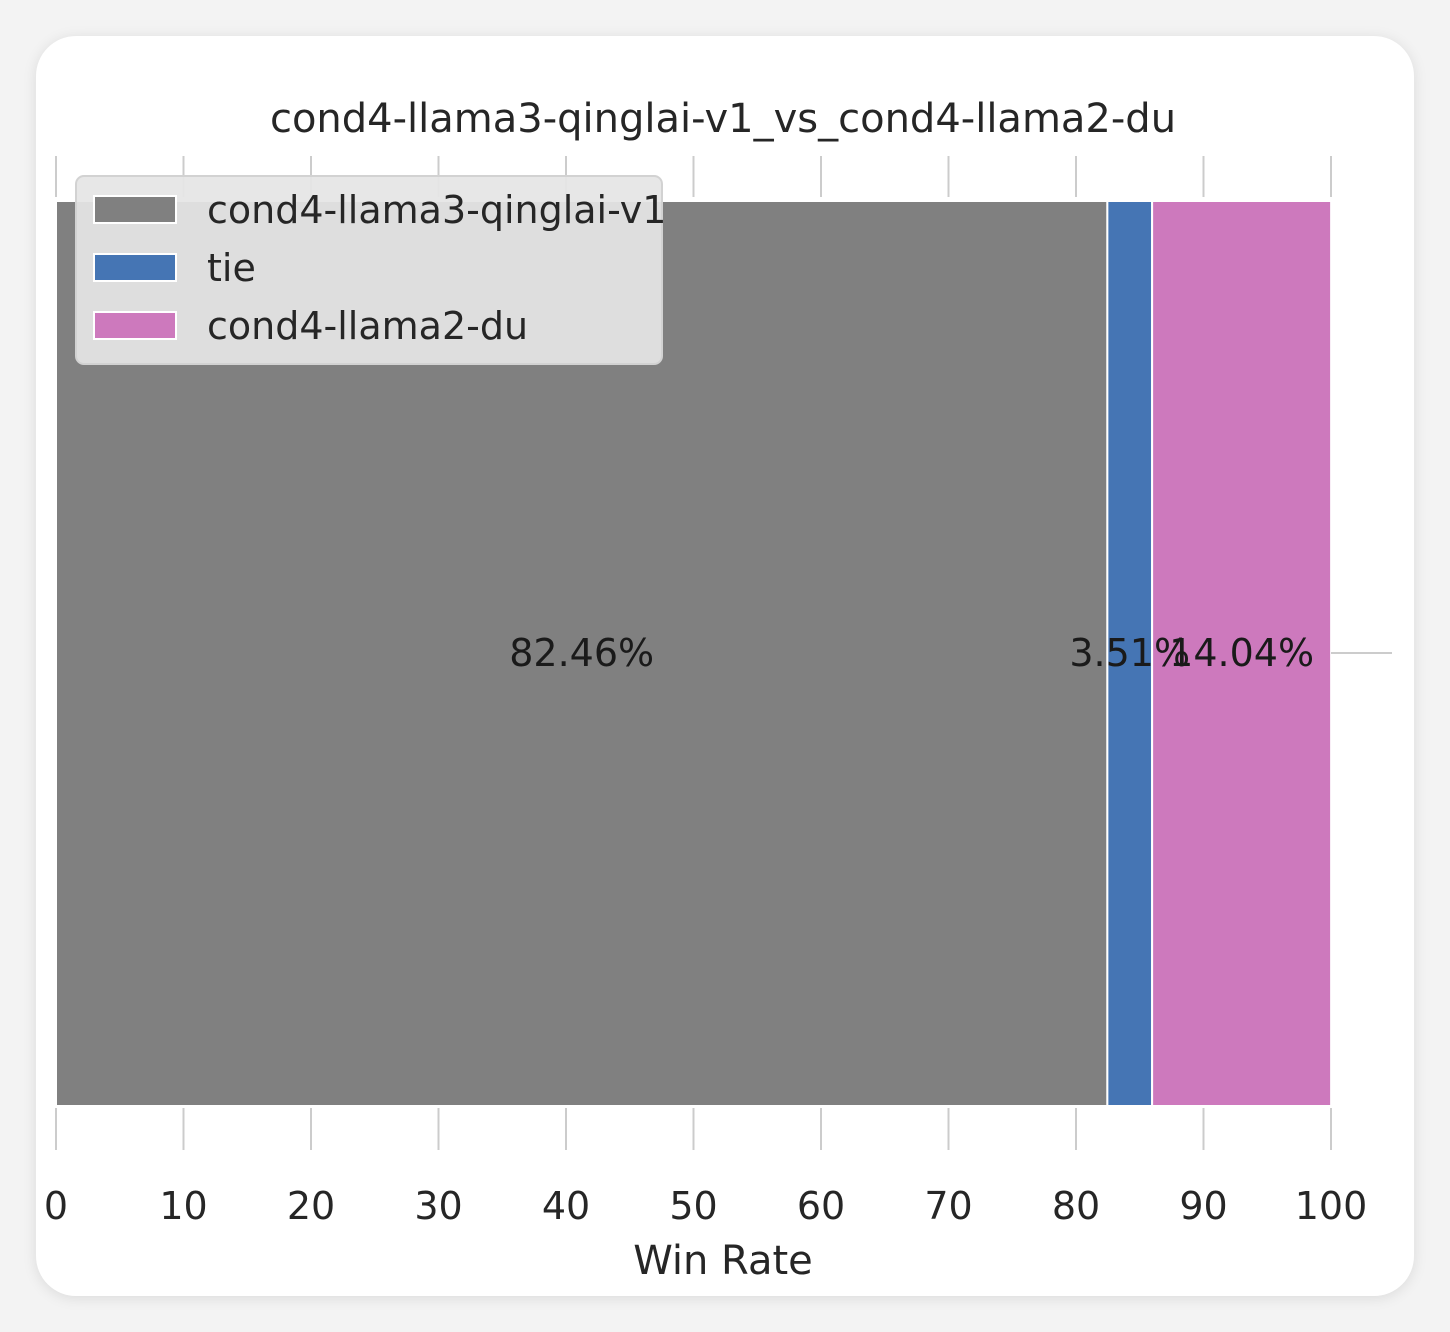  I want to click on x-tick-label: 70, so click(948, 1206).